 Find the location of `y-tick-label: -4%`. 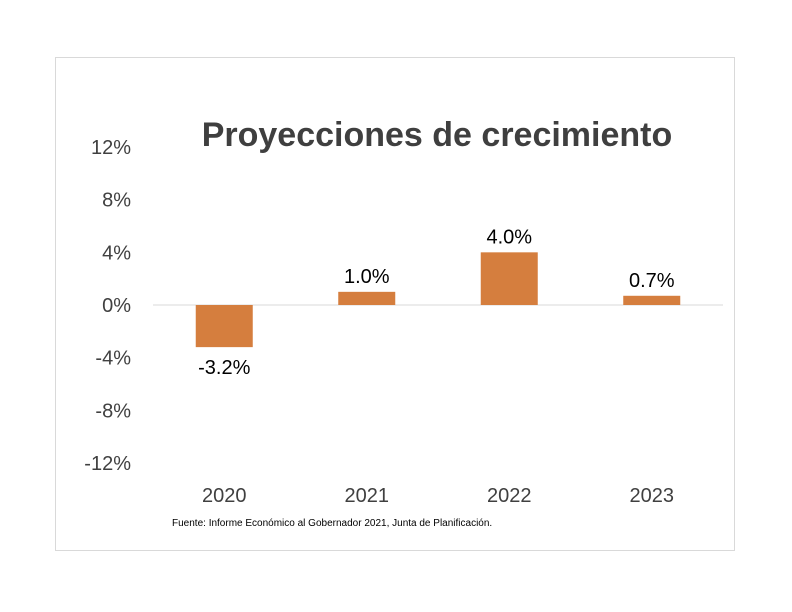

y-tick-label: -4% is located at coordinates (113, 359).